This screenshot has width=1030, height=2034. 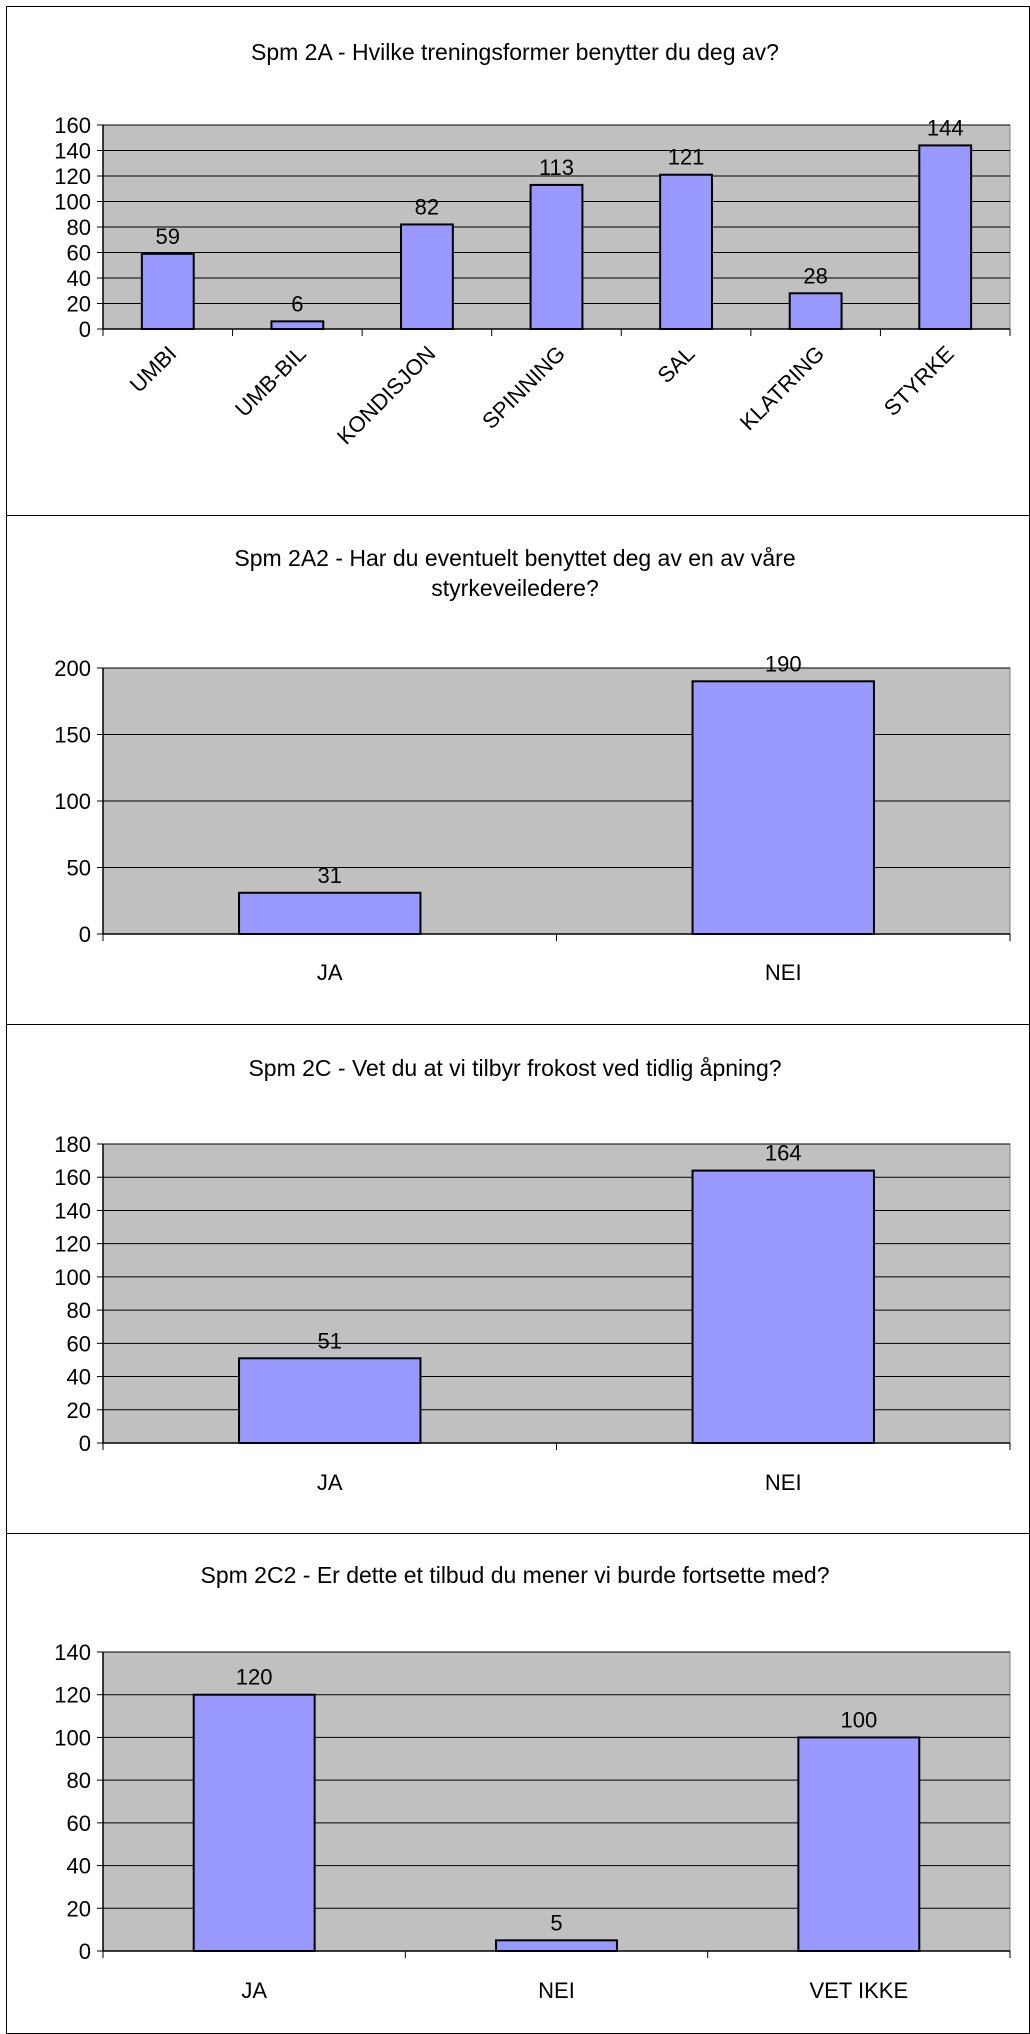 I want to click on data-label: 164, so click(x=783, y=1153).